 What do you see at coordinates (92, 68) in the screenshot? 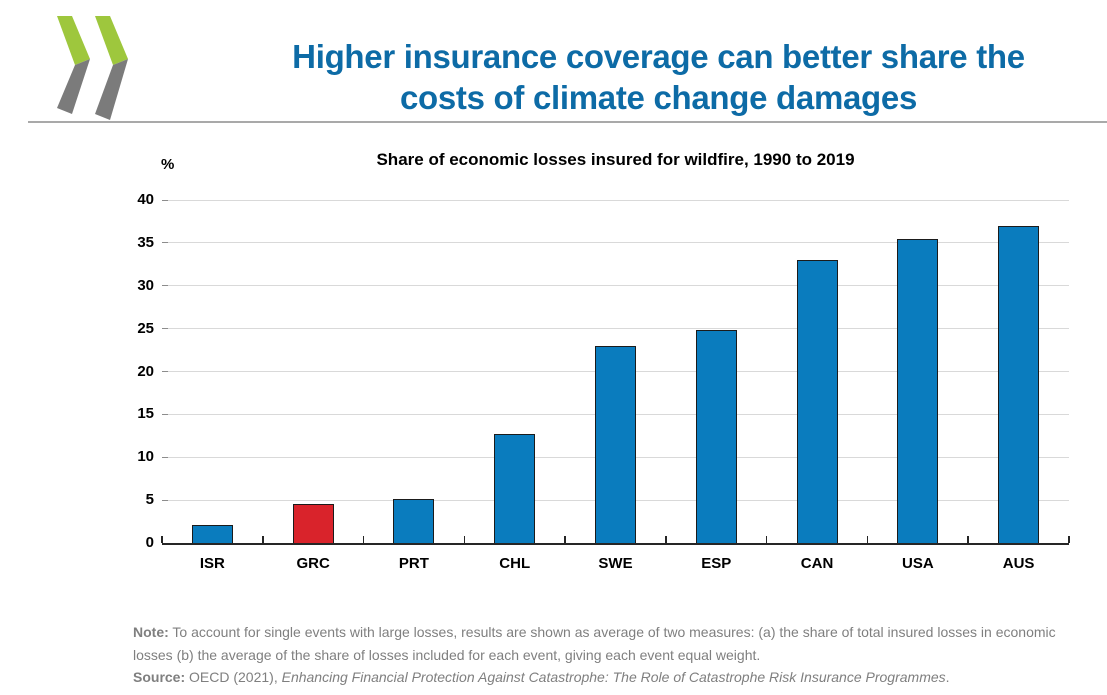
I see `oecd-logo-icon` at bounding box center [92, 68].